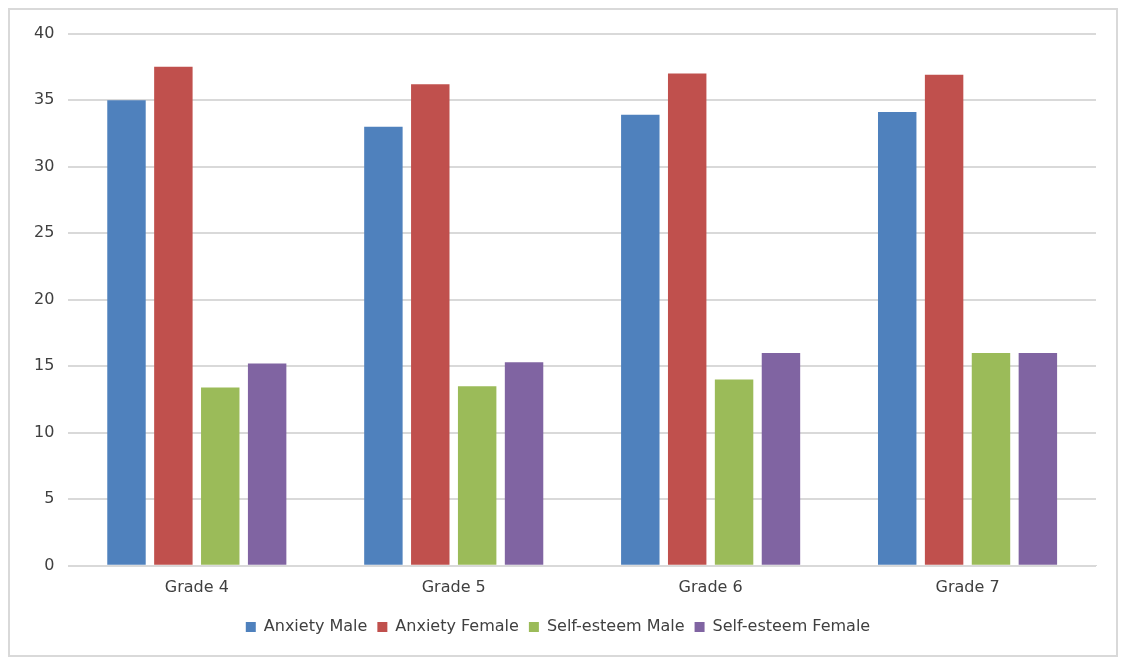 The image size is (1128, 669). I want to click on x-tick-label: Grade 7, so click(967, 586).